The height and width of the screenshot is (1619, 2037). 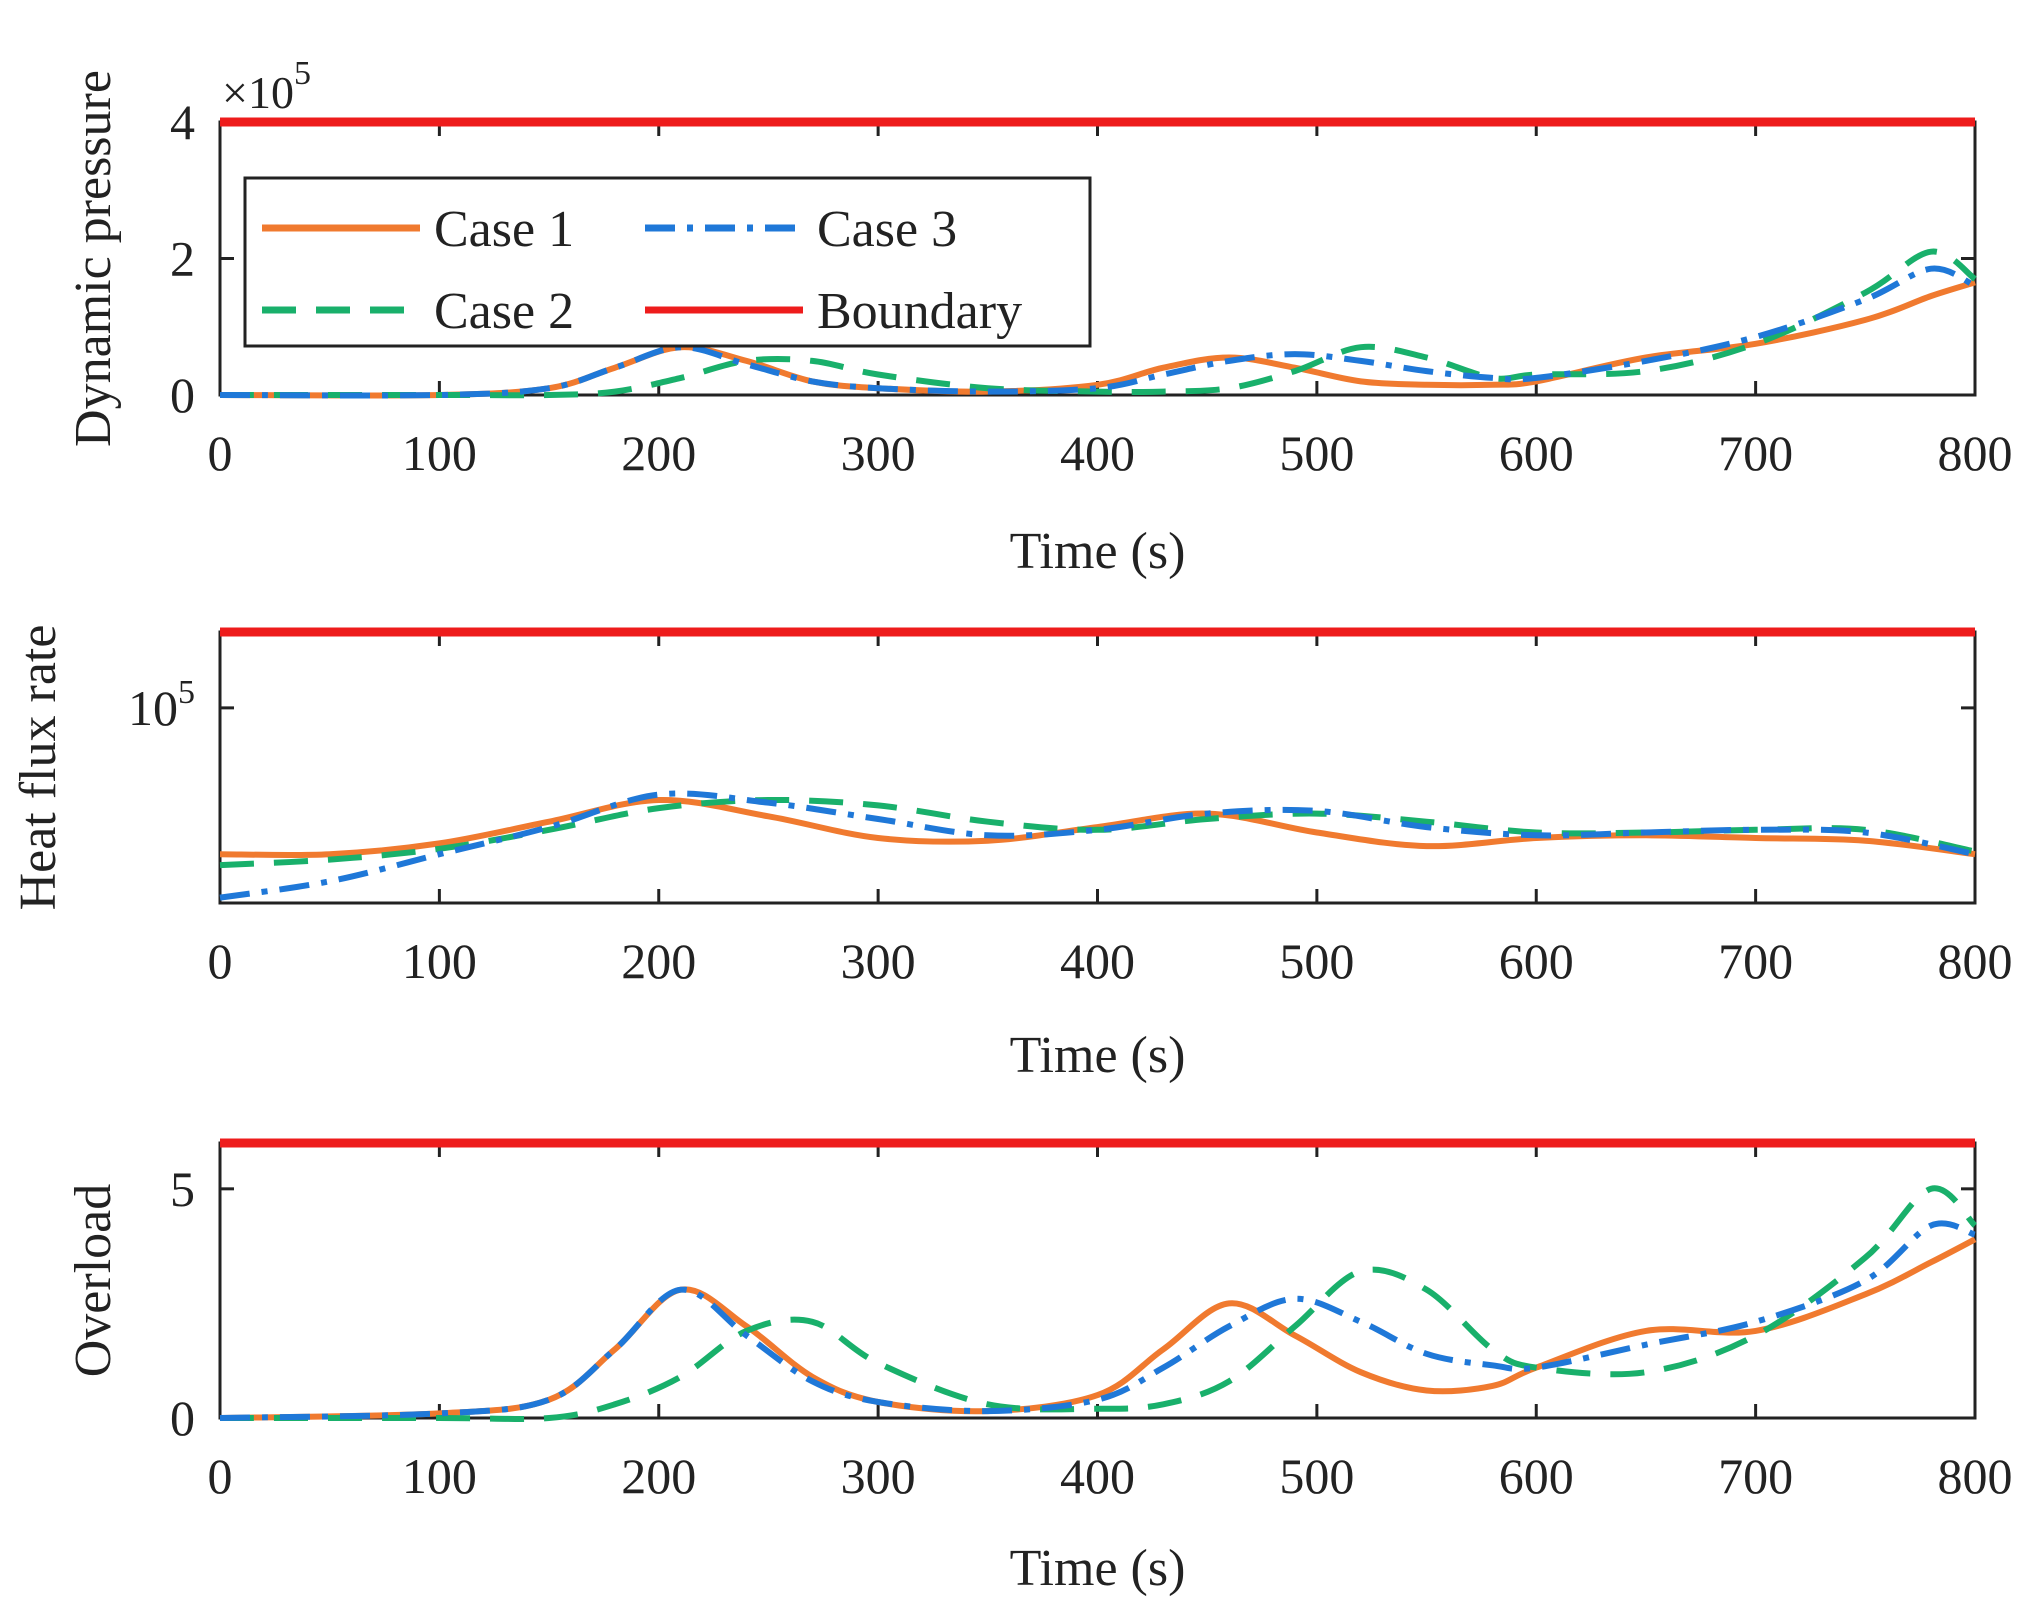 What do you see at coordinates (887, 229) in the screenshot?
I see `legend-label-case3: Case 3` at bounding box center [887, 229].